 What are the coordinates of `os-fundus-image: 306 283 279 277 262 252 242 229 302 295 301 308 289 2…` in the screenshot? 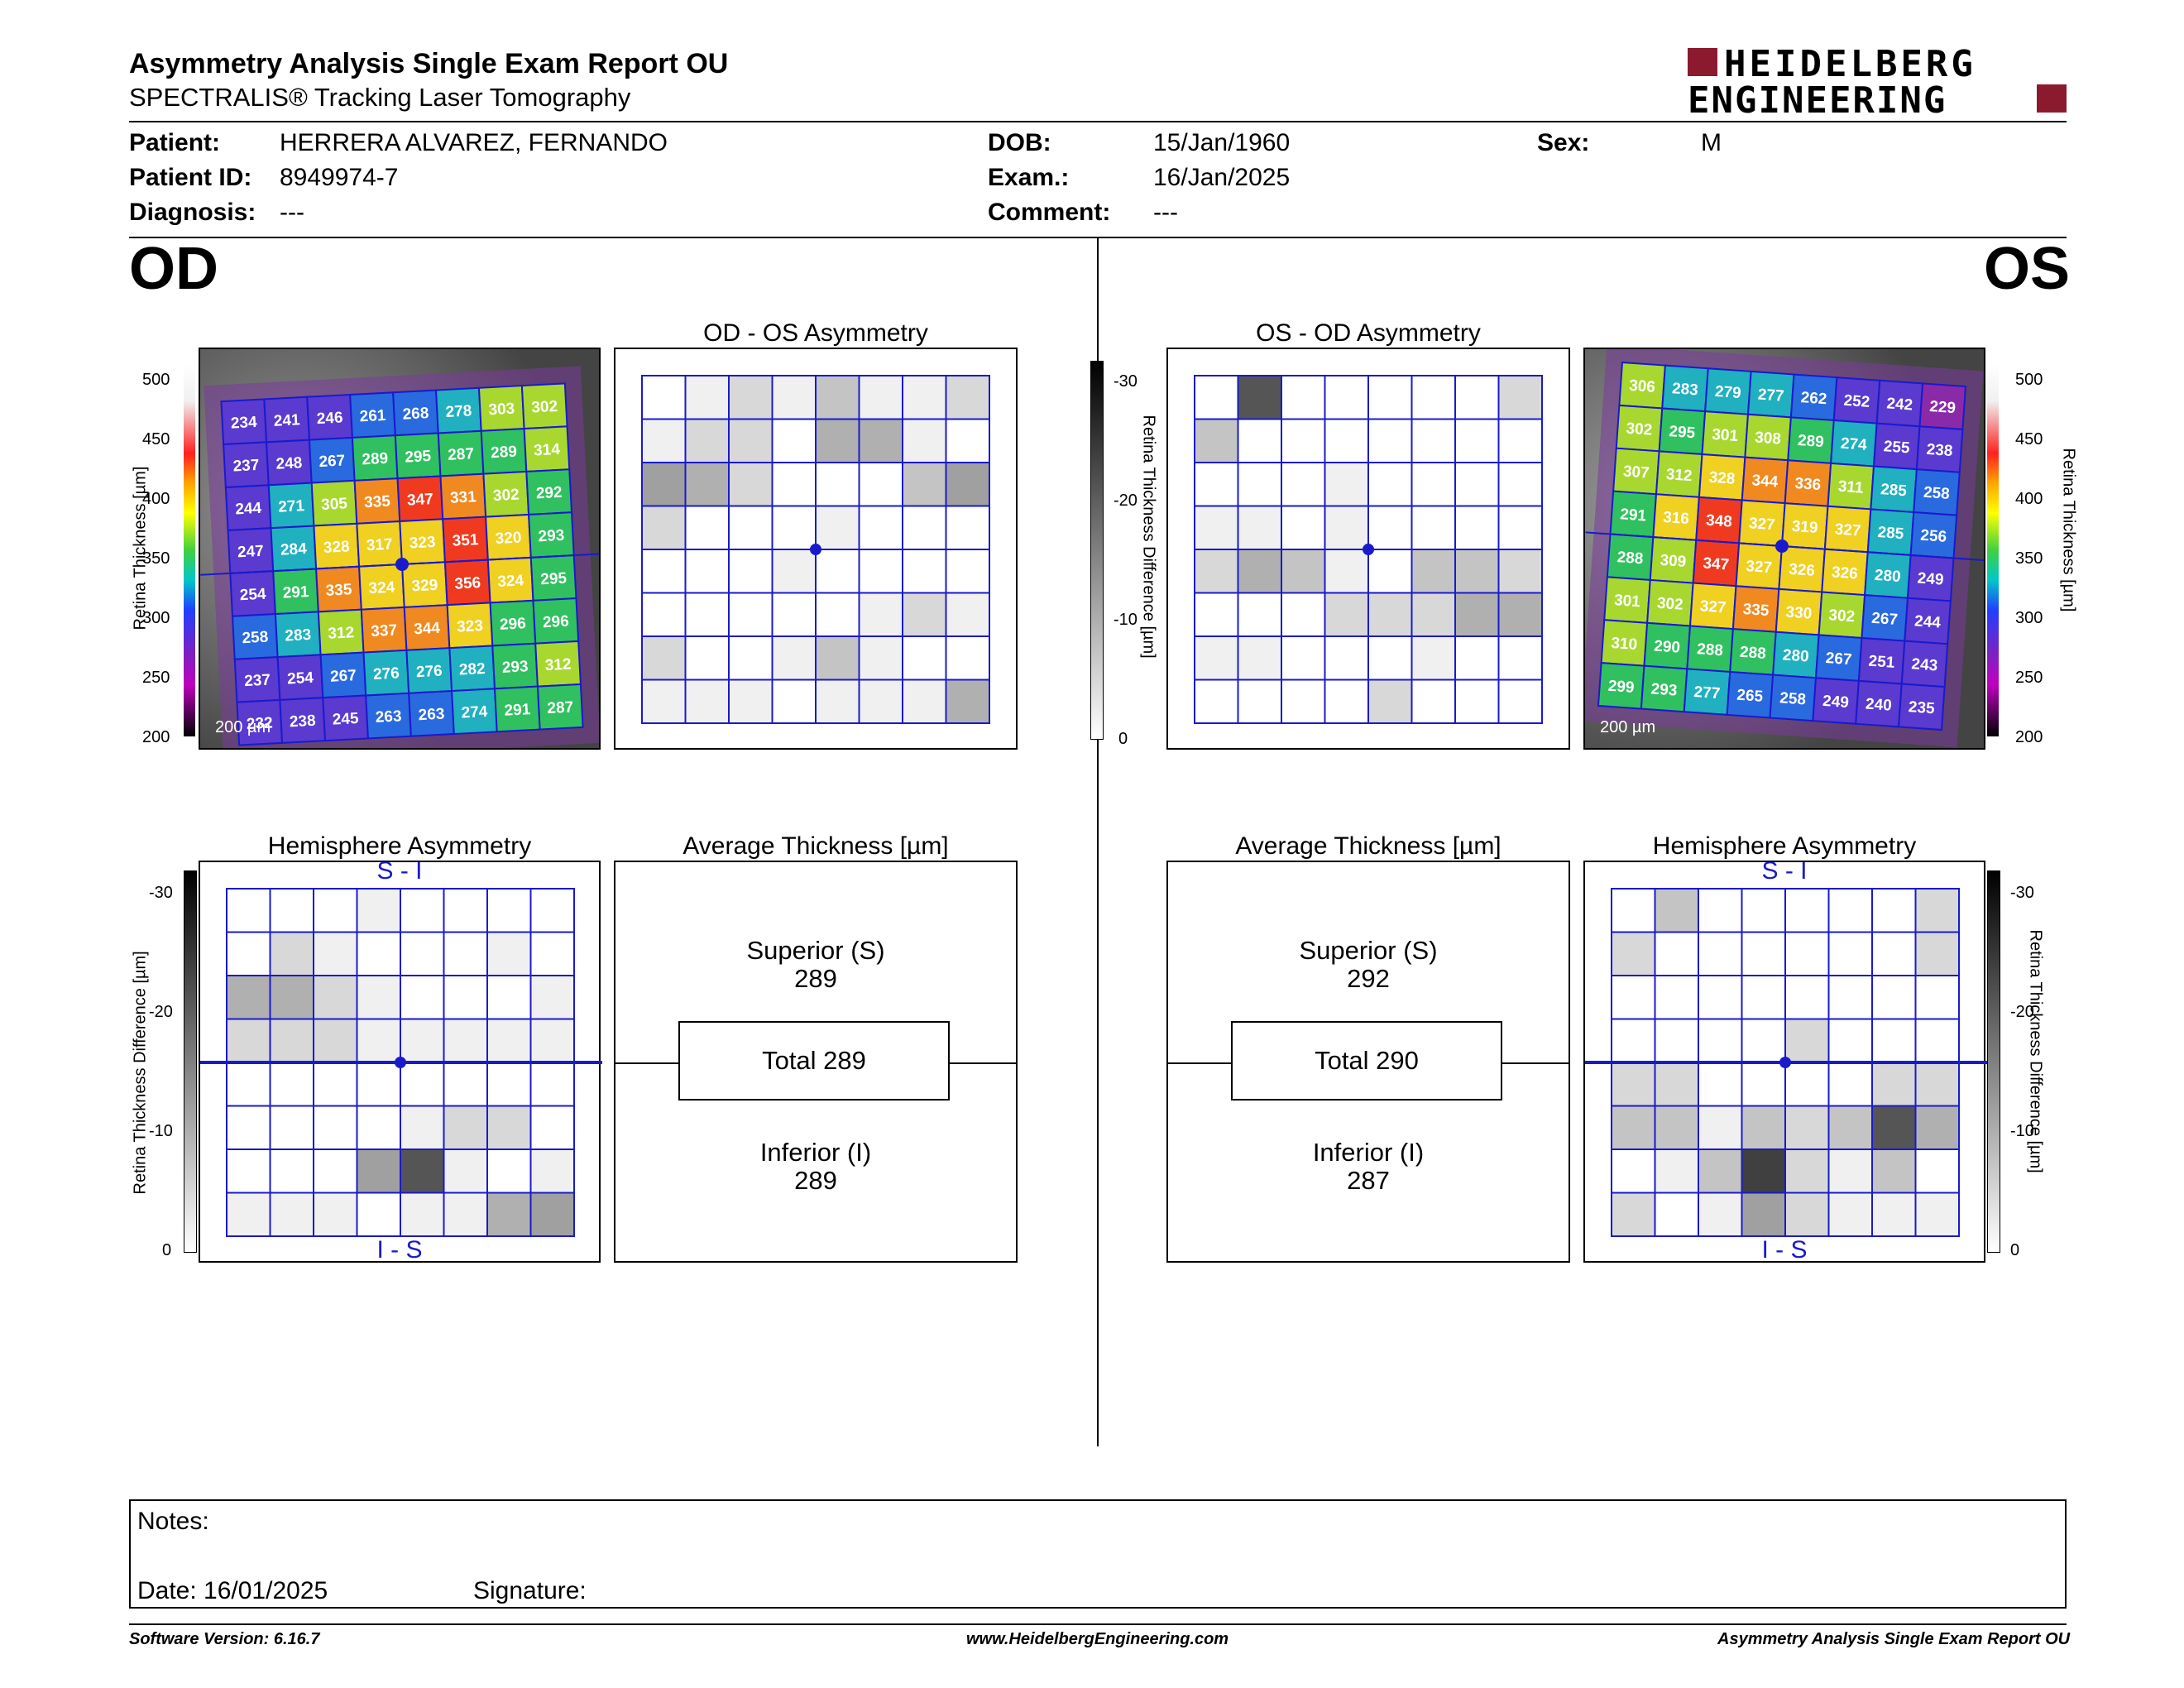 It's located at (1784, 549).